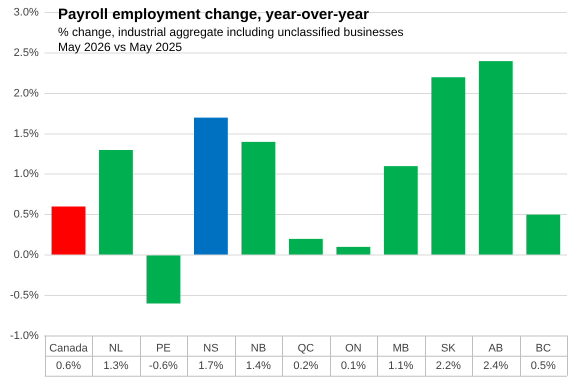  What do you see at coordinates (26, 12) in the screenshot?
I see `y-tick-label: 3.0%` at bounding box center [26, 12].